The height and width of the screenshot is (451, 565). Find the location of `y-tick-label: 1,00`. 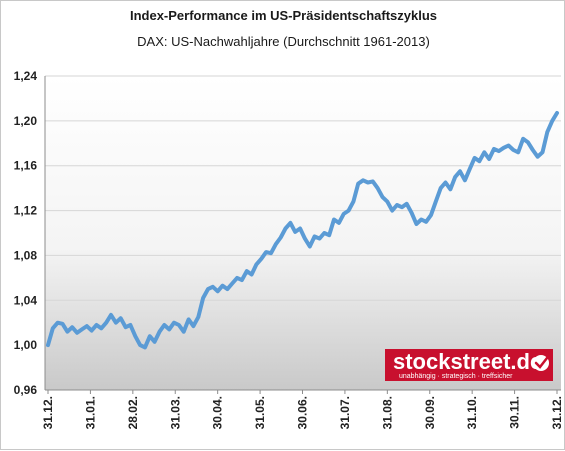

y-tick-label: 1,00 is located at coordinates (26, 345).